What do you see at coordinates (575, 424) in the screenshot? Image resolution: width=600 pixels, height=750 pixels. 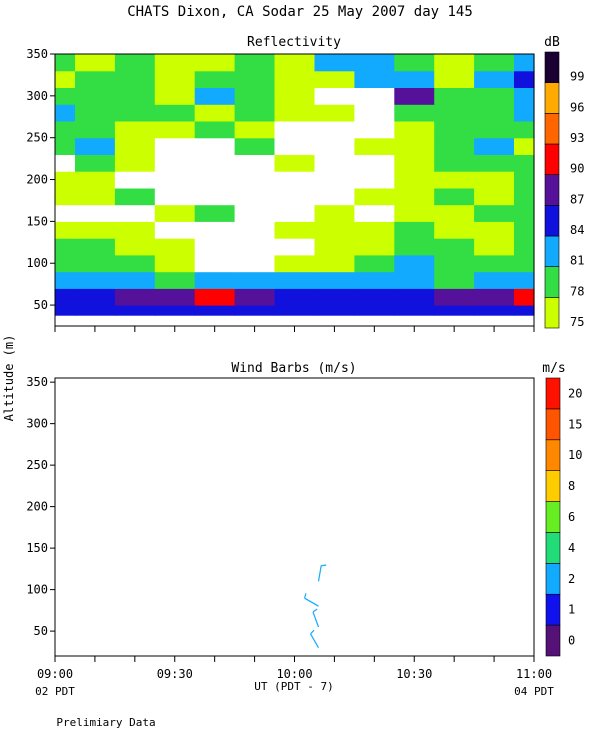 I see `wind-colorbar-label: 15` at bounding box center [575, 424].